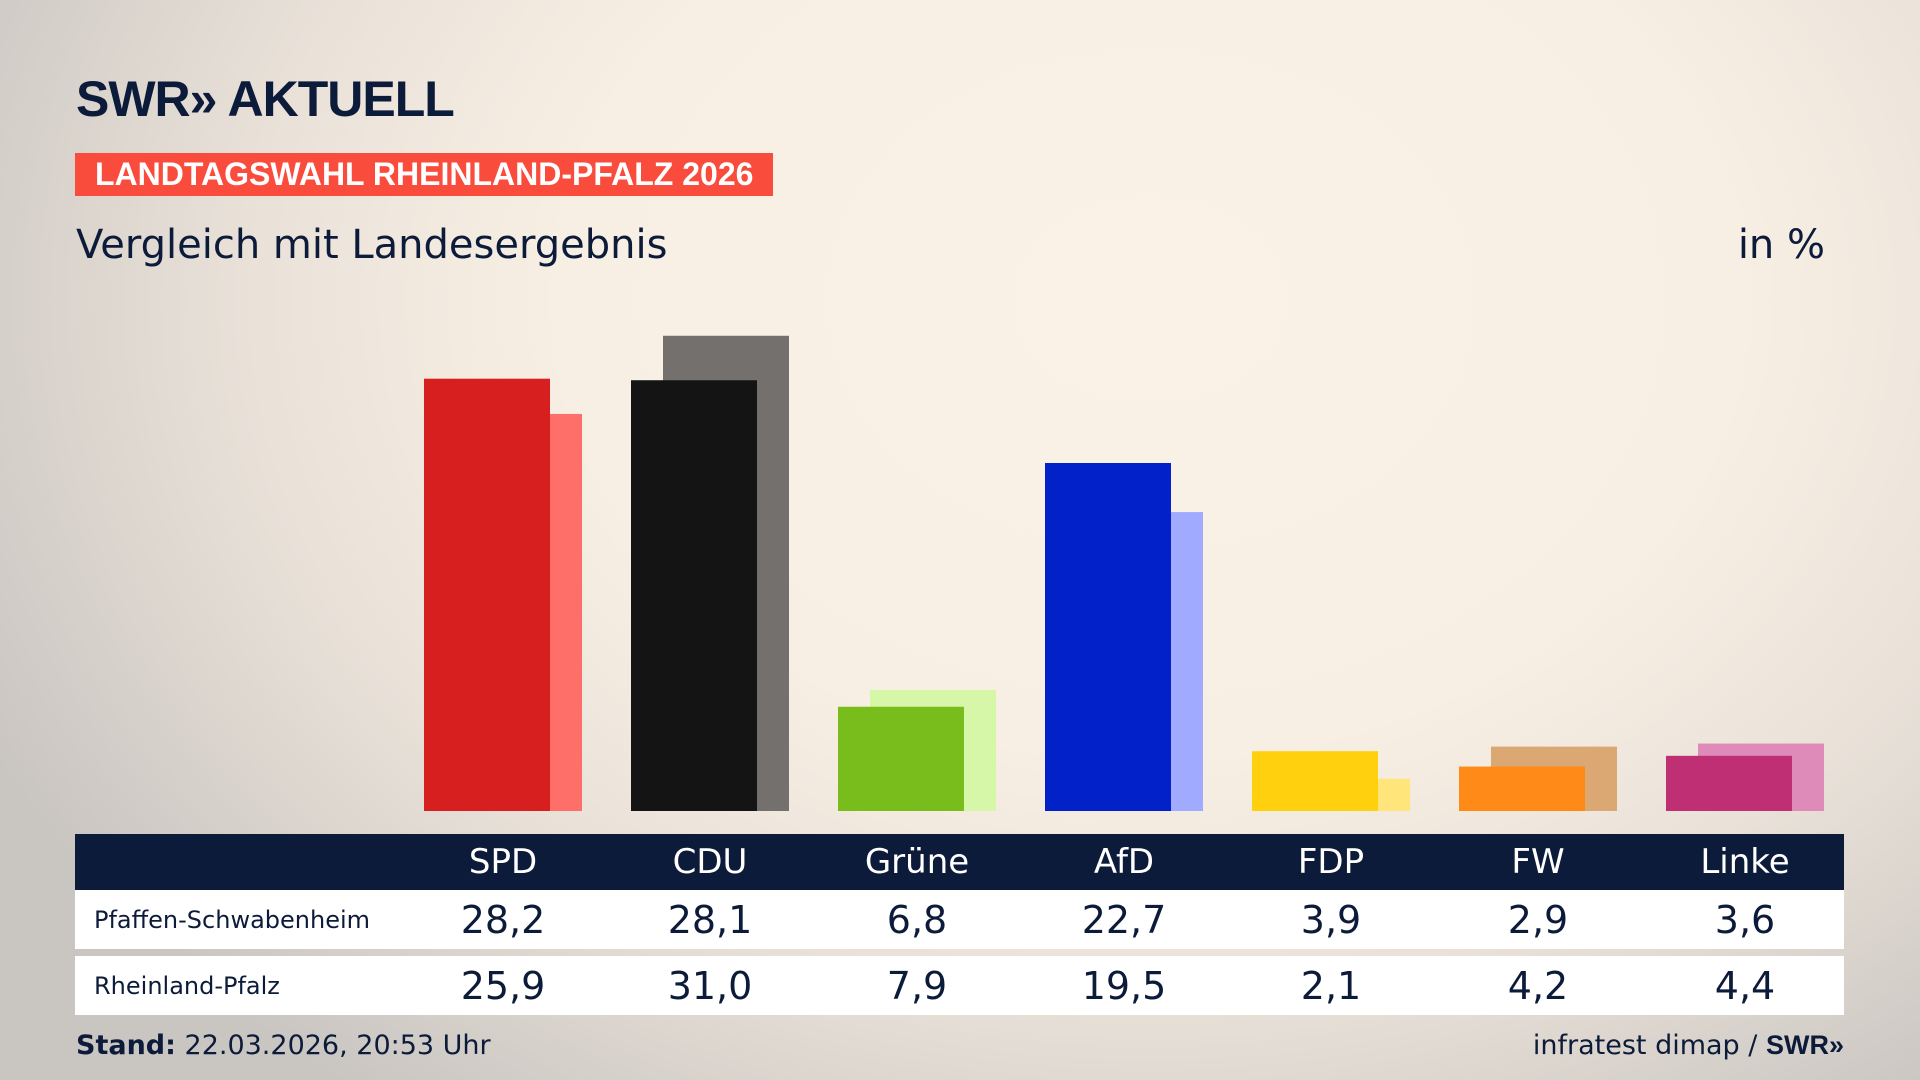 This screenshot has width=1920, height=1080. I want to click on party-header: Linke, so click(1745, 862).